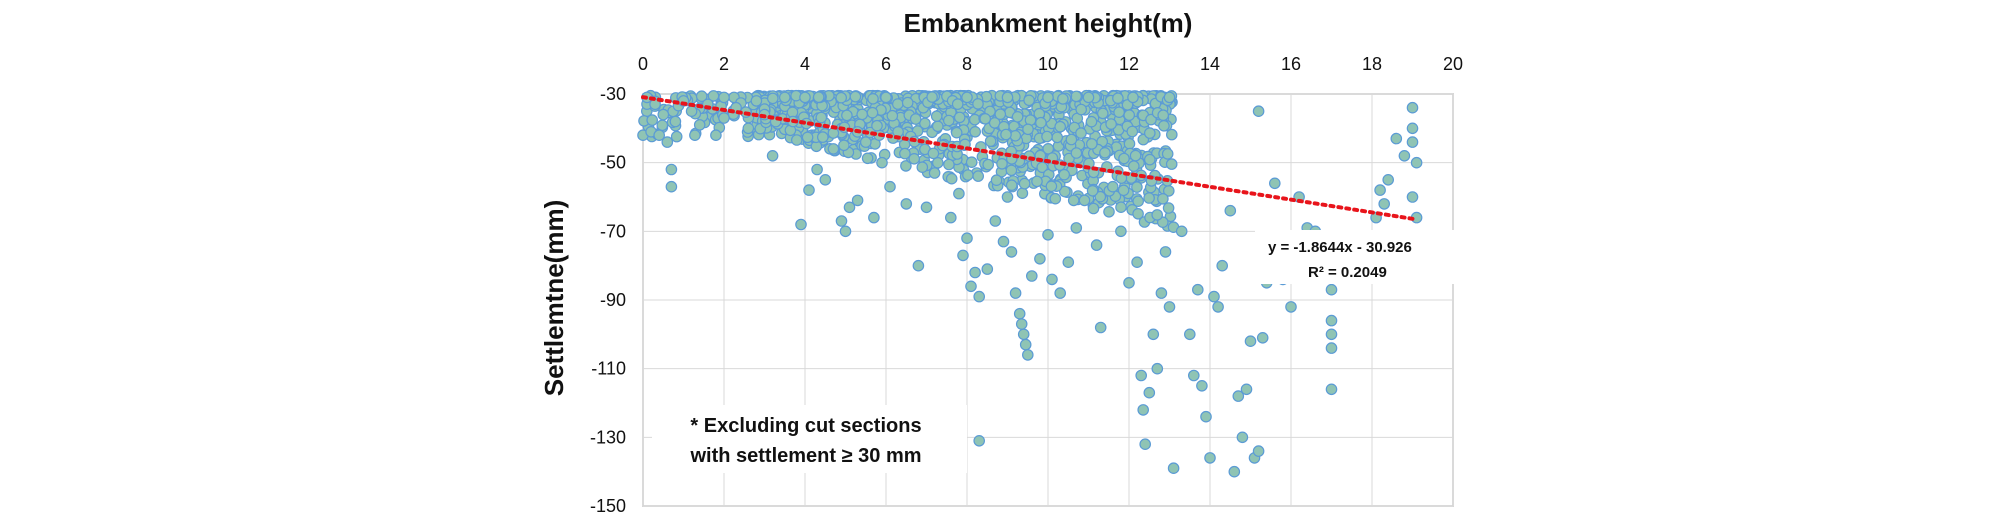 The image size is (2008, 523). I want to click on y-tick-label: -70, so click(613, 231).